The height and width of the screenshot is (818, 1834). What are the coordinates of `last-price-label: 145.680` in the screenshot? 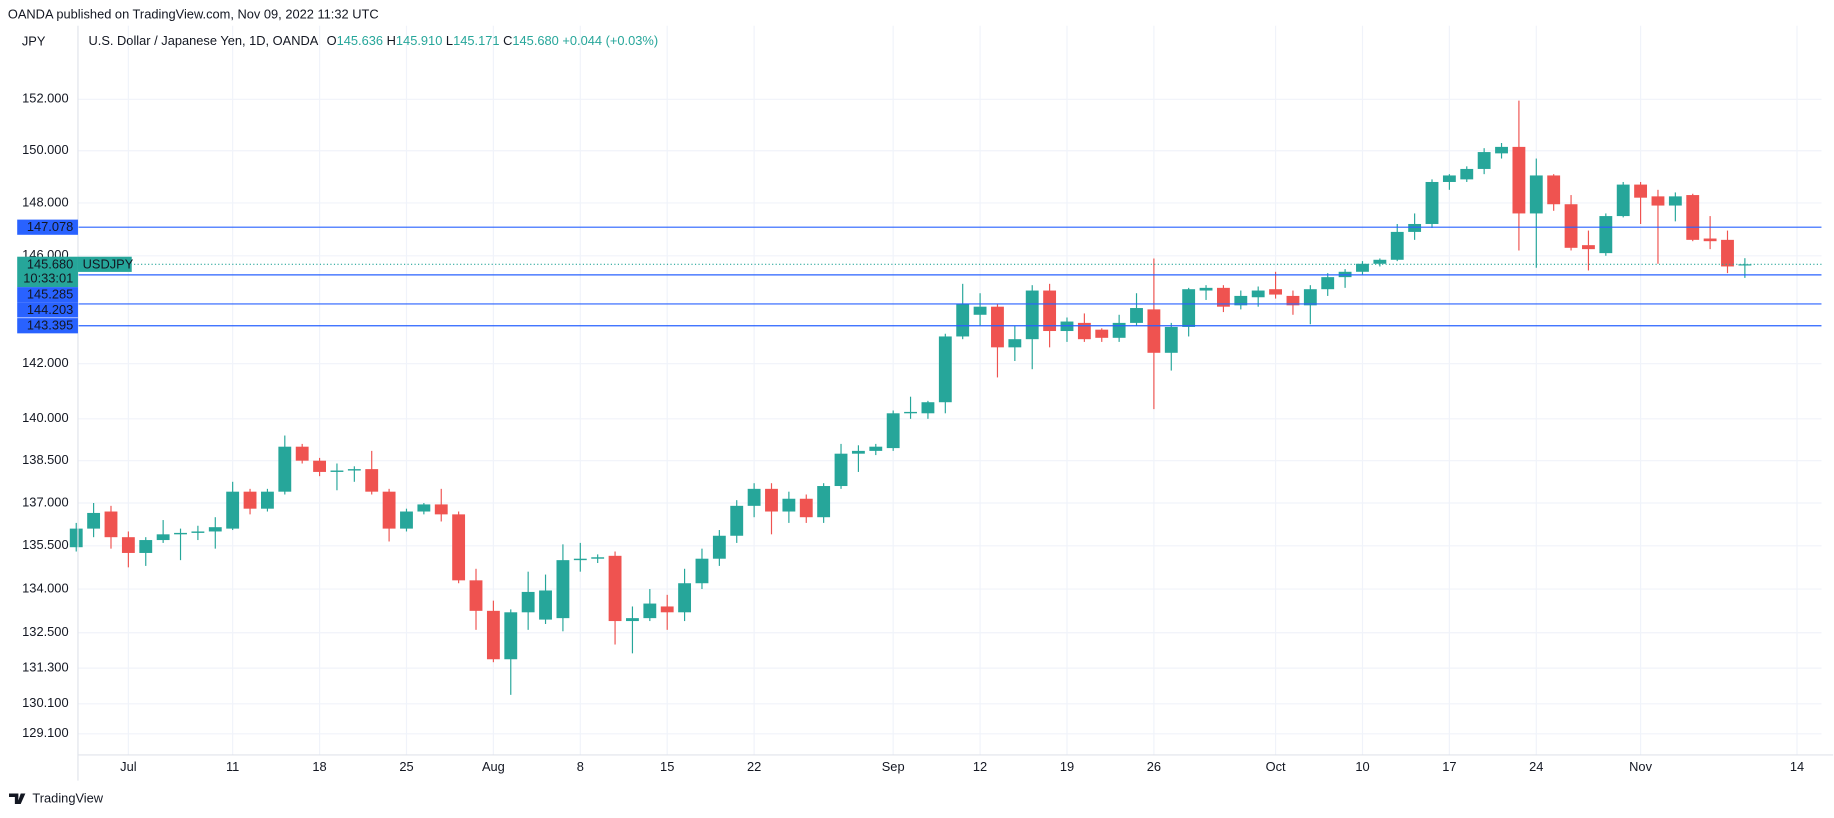 It's located at (50, 263).